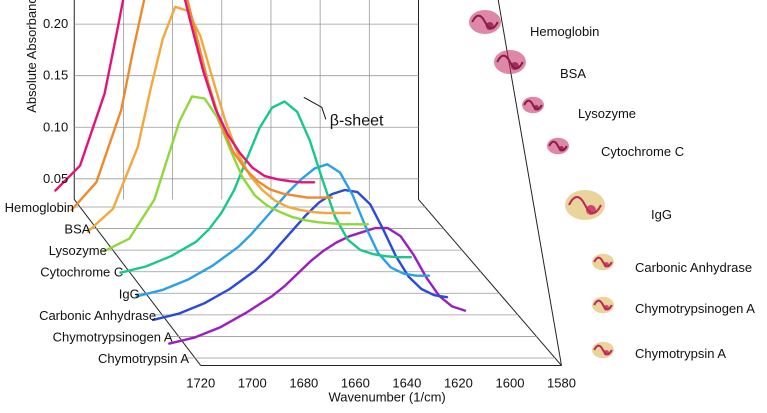 The height and width of the screenshot is (413, 767). Describe the element at coordinates (55, 75) in the screenshot. I see `y-tick-label: 0.15` at that location.